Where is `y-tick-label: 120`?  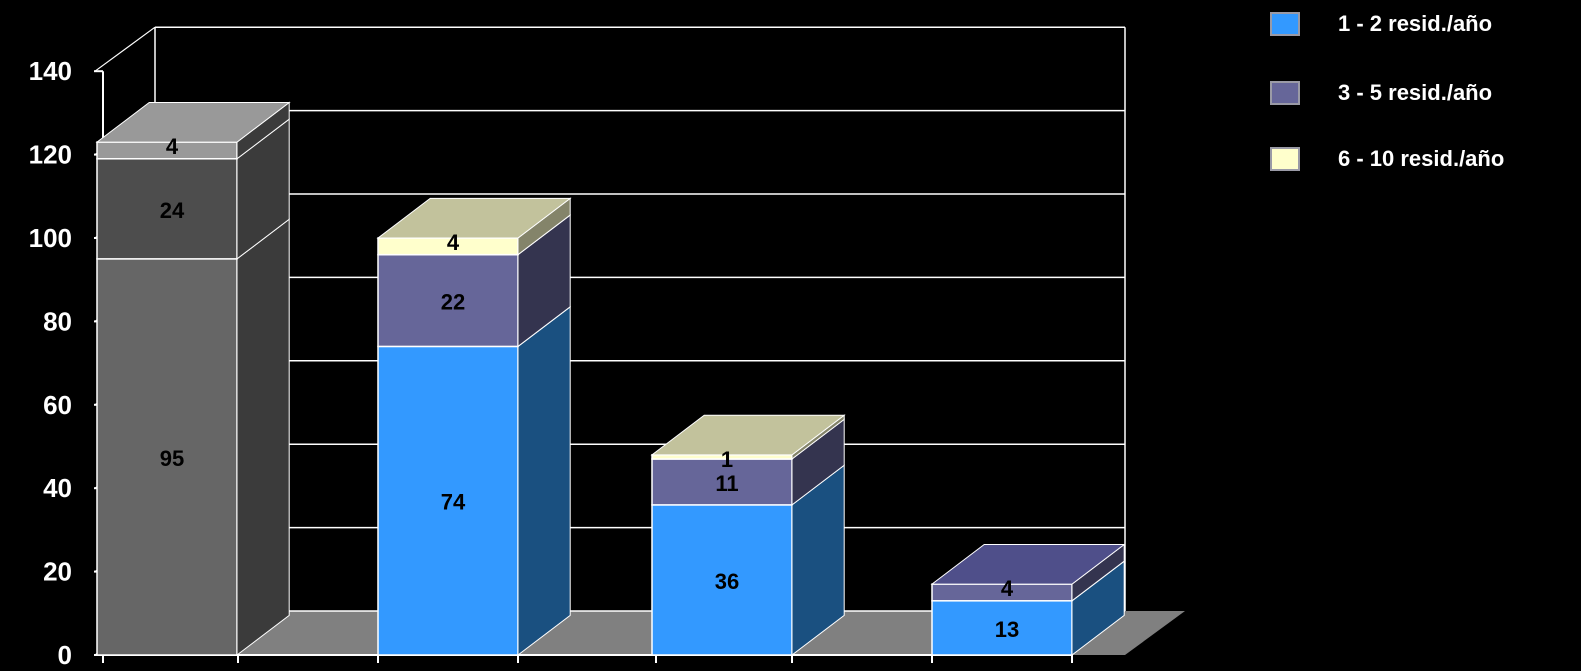
y-tick-label: 120 is located at coordinates (50, 155).